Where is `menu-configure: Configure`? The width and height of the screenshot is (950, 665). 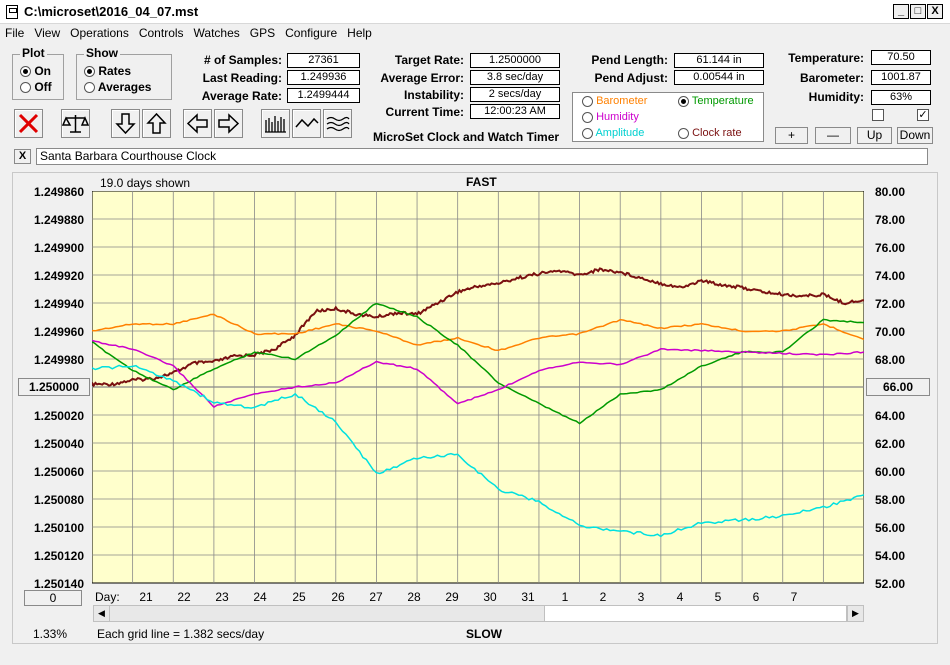 menu-configure: Configure is located at coordinates (311, 33).